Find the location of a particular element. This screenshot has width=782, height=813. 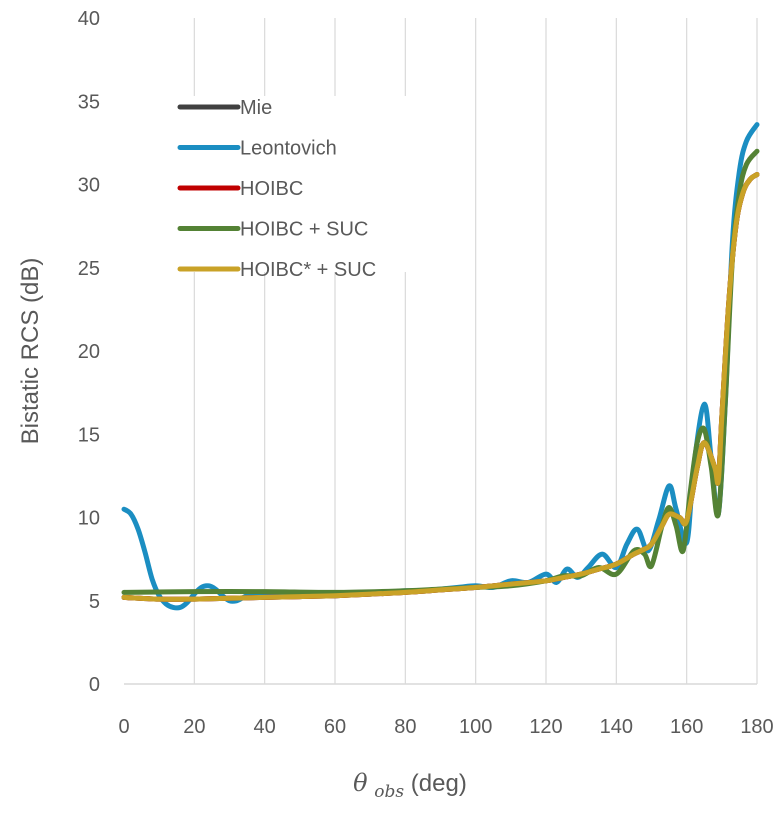

legend-label-leontovich: Leontovich is located at coordinates (288, 149).